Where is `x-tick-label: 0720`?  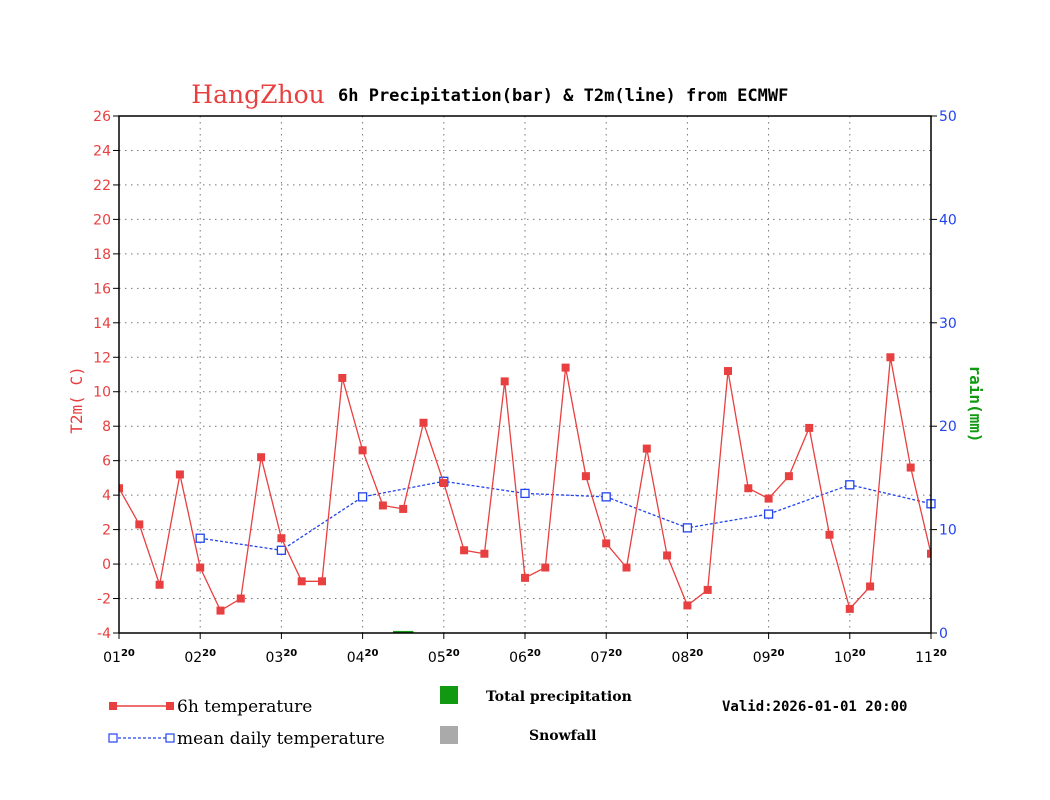
x-tick-label: 0720 is located at coordinates (606, 657).